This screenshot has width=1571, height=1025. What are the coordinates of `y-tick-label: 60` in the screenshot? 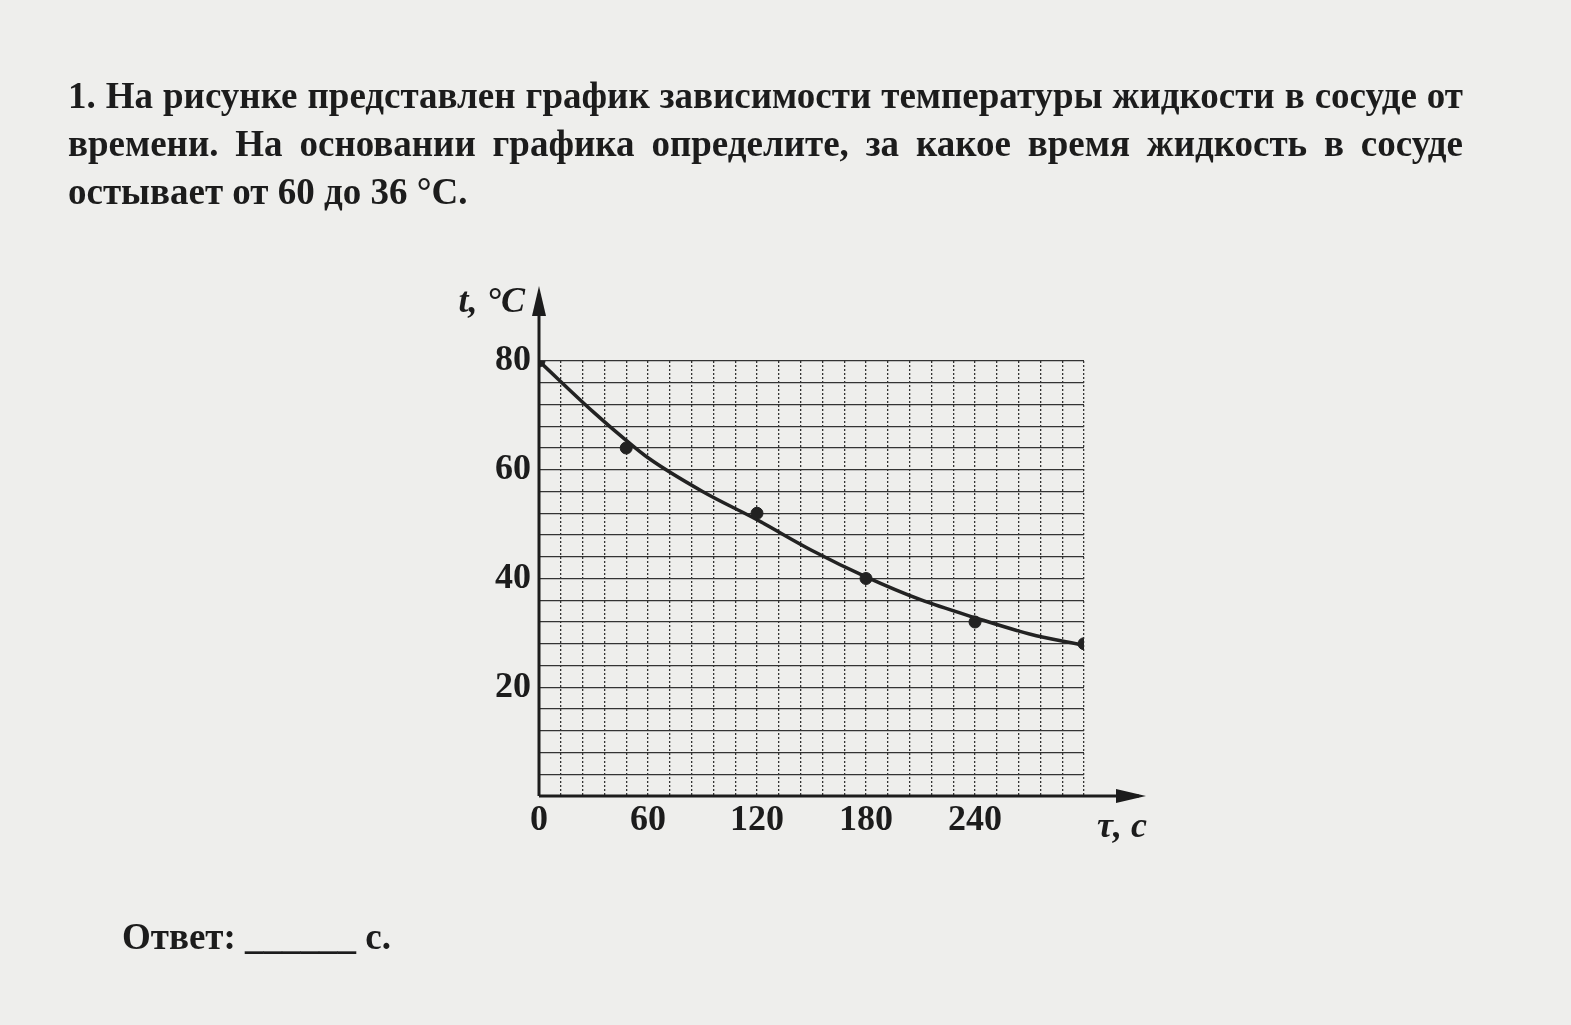 It's located at (513, 467).